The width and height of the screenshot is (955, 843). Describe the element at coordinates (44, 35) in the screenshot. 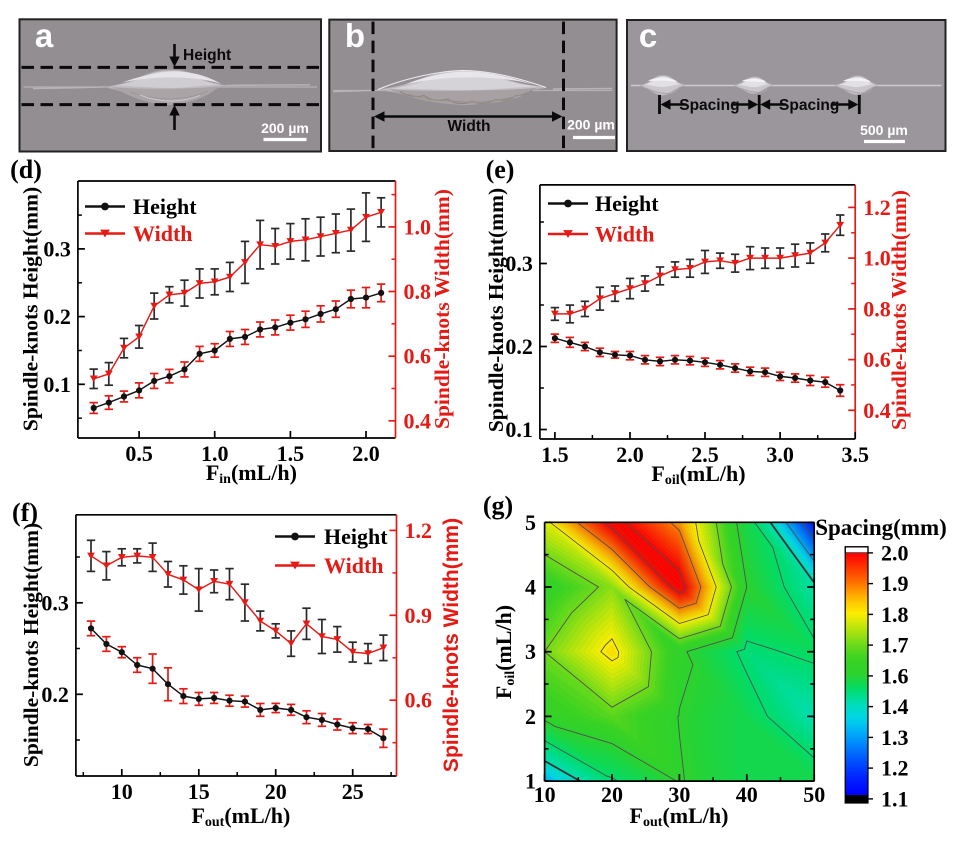

I see `svg-text: a` at that location.